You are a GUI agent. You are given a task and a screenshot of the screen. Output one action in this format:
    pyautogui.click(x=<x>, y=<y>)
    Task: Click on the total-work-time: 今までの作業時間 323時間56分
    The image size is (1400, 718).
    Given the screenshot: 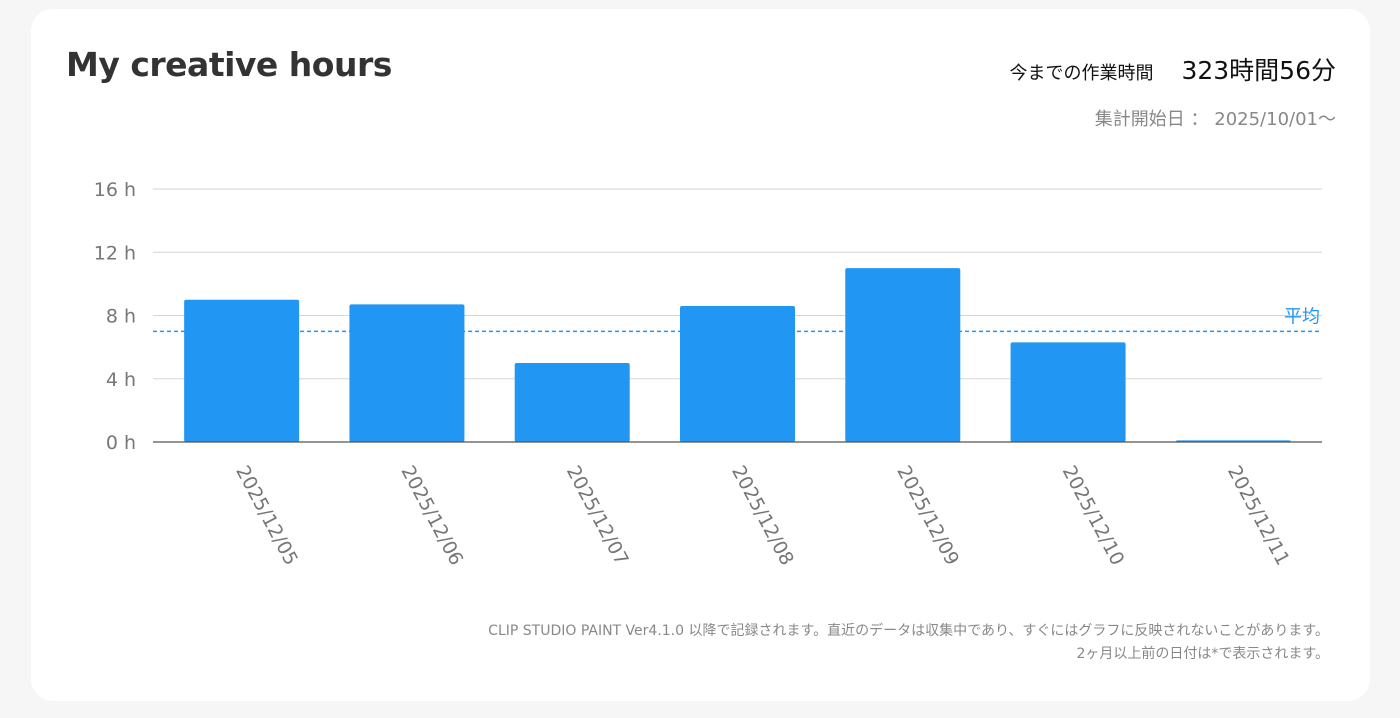 What is the action you would take?
    pyautogui.click(x=1172, y=69)
    